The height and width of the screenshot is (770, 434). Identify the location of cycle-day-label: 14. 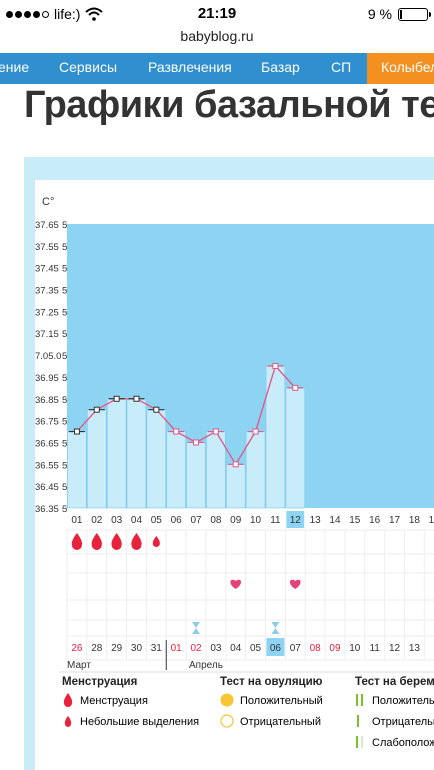
(335, 520).